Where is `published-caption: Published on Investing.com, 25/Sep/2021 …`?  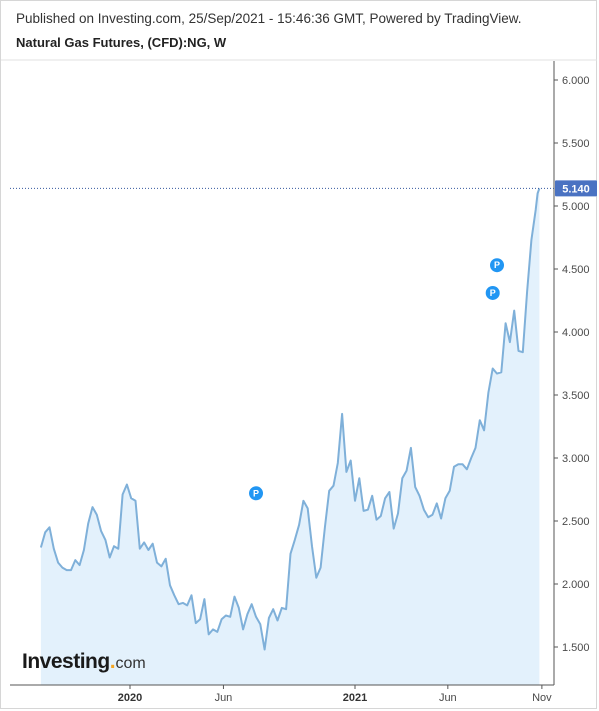
published-caption: Published on Investing.com, 25/Sep/2021 … is located at coordinates (269, 18).